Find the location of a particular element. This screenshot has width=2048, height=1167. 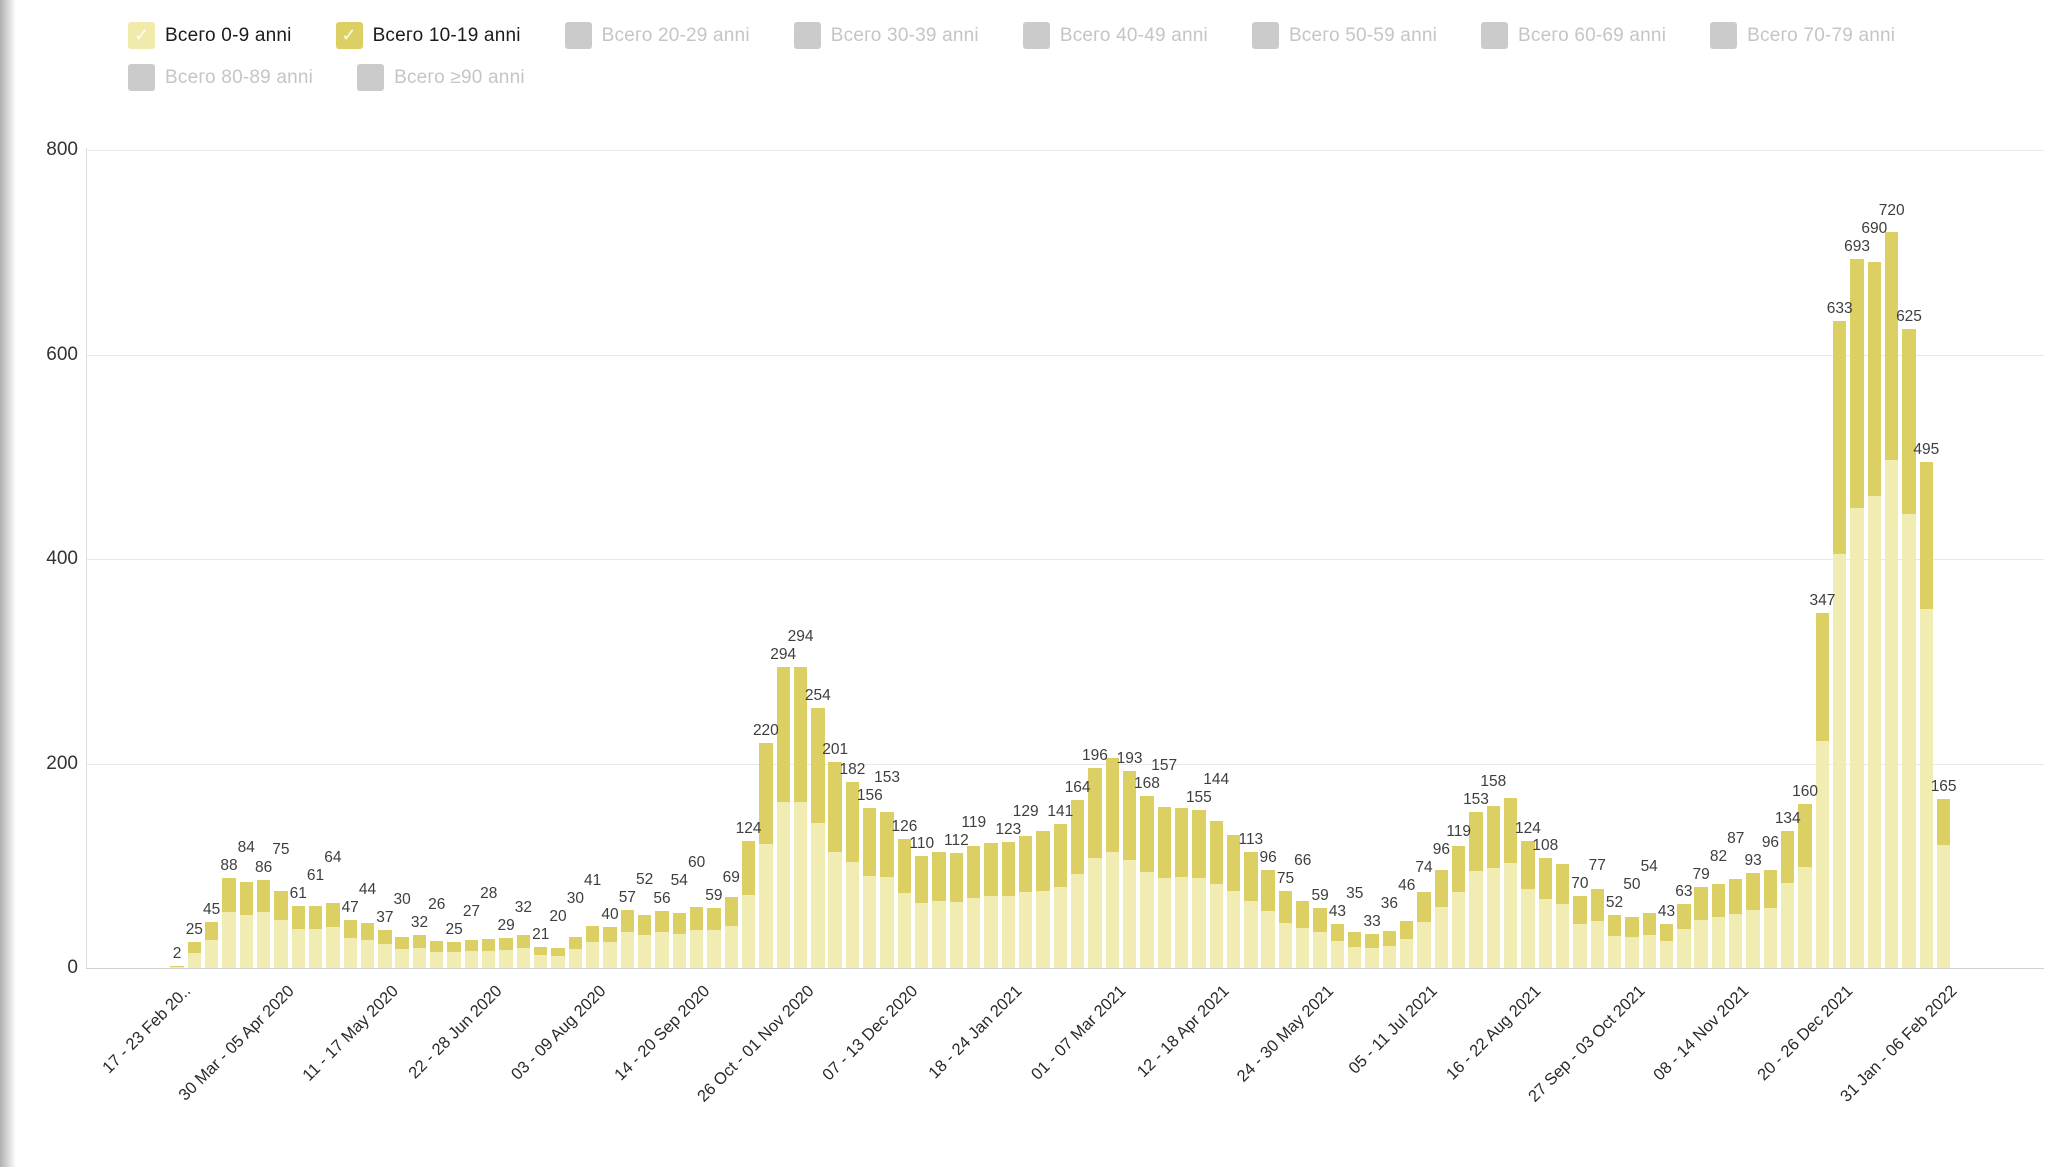

legend-item-всего-20-29-anni: Всего 20-29 anni is located at coordinates (657, 35).